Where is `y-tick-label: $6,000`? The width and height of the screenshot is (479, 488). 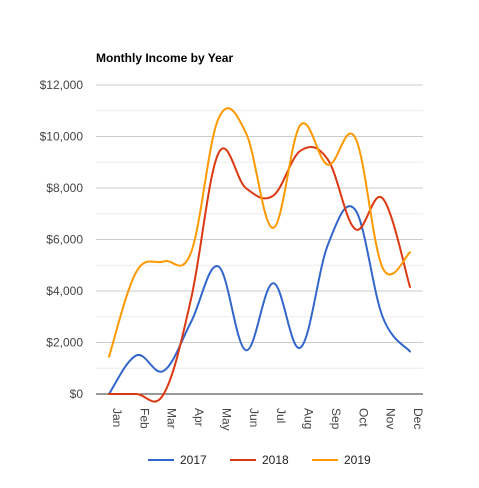 y-tick-label: $6,000 is located at coordinates (64, 240).